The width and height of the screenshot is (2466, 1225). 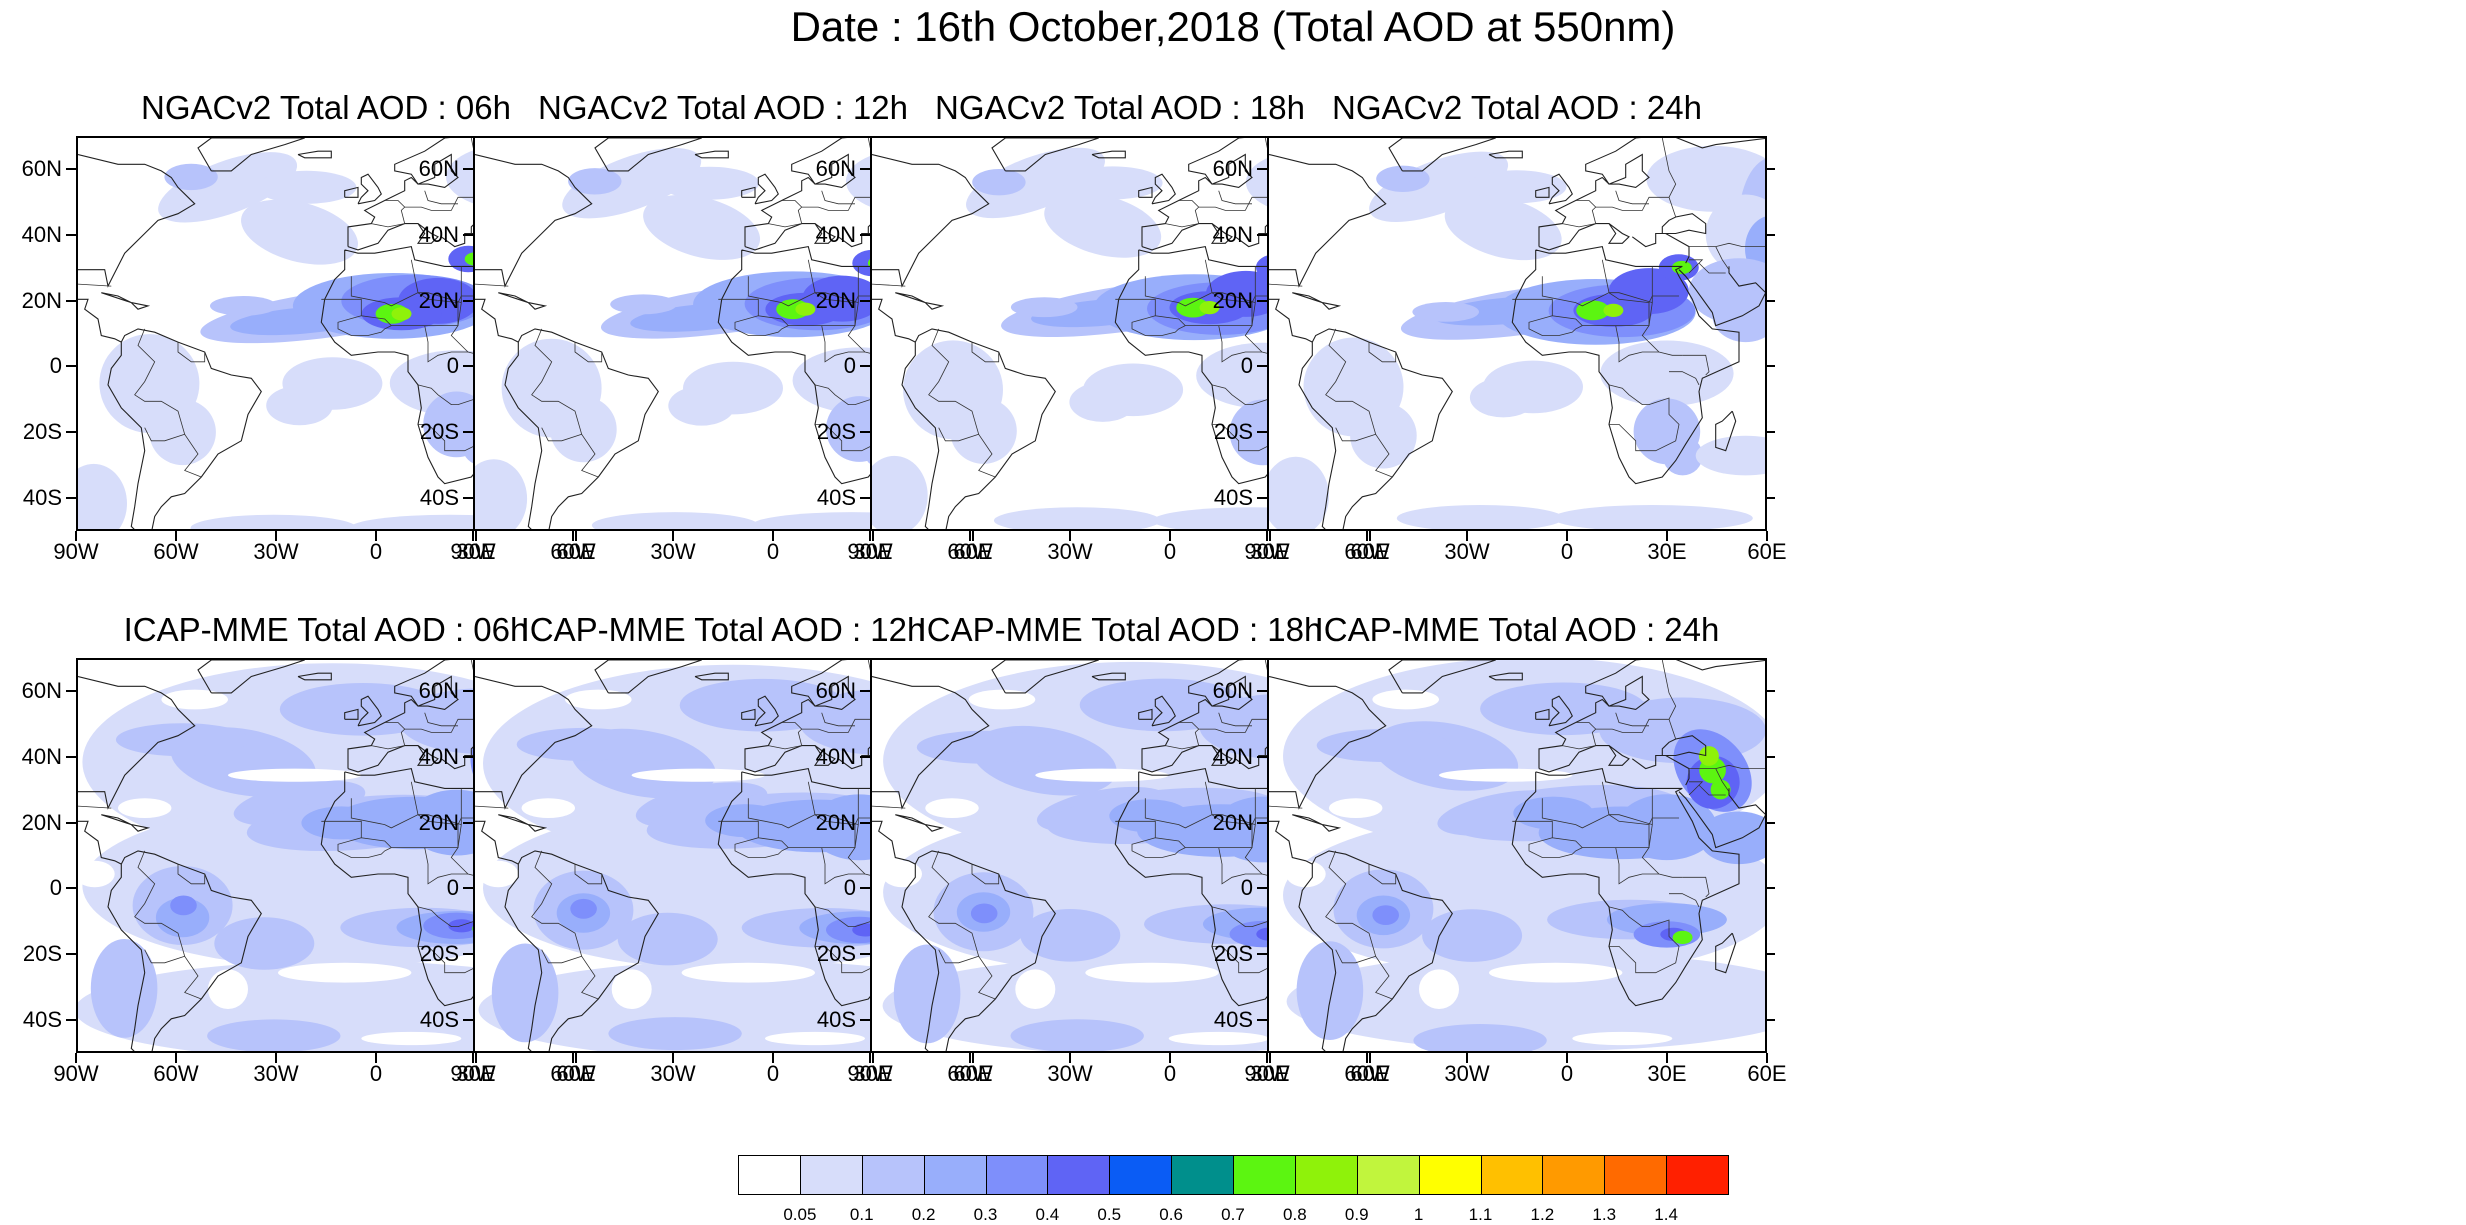 I want to click on x-tick-label: 60W, so click(x=573, y=551).